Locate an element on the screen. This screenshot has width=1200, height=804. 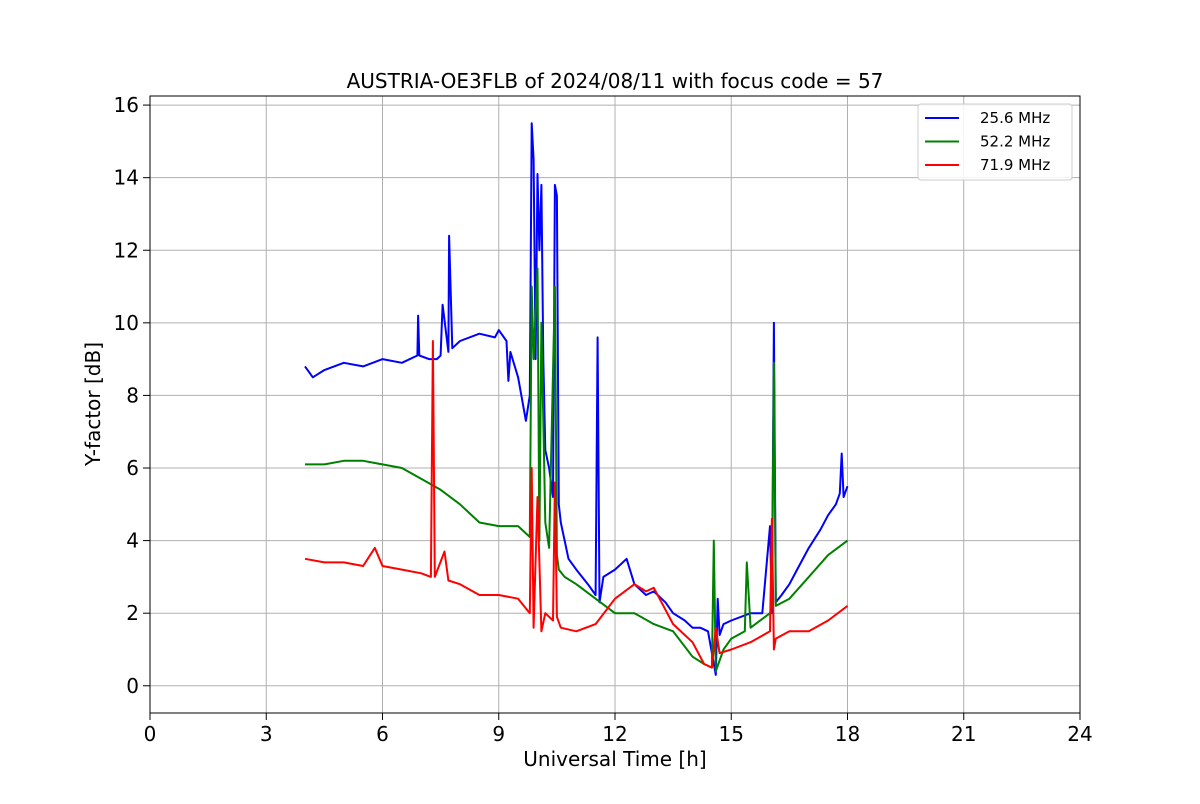
y-tick-label: 16 is located at coordinates (126, 105).